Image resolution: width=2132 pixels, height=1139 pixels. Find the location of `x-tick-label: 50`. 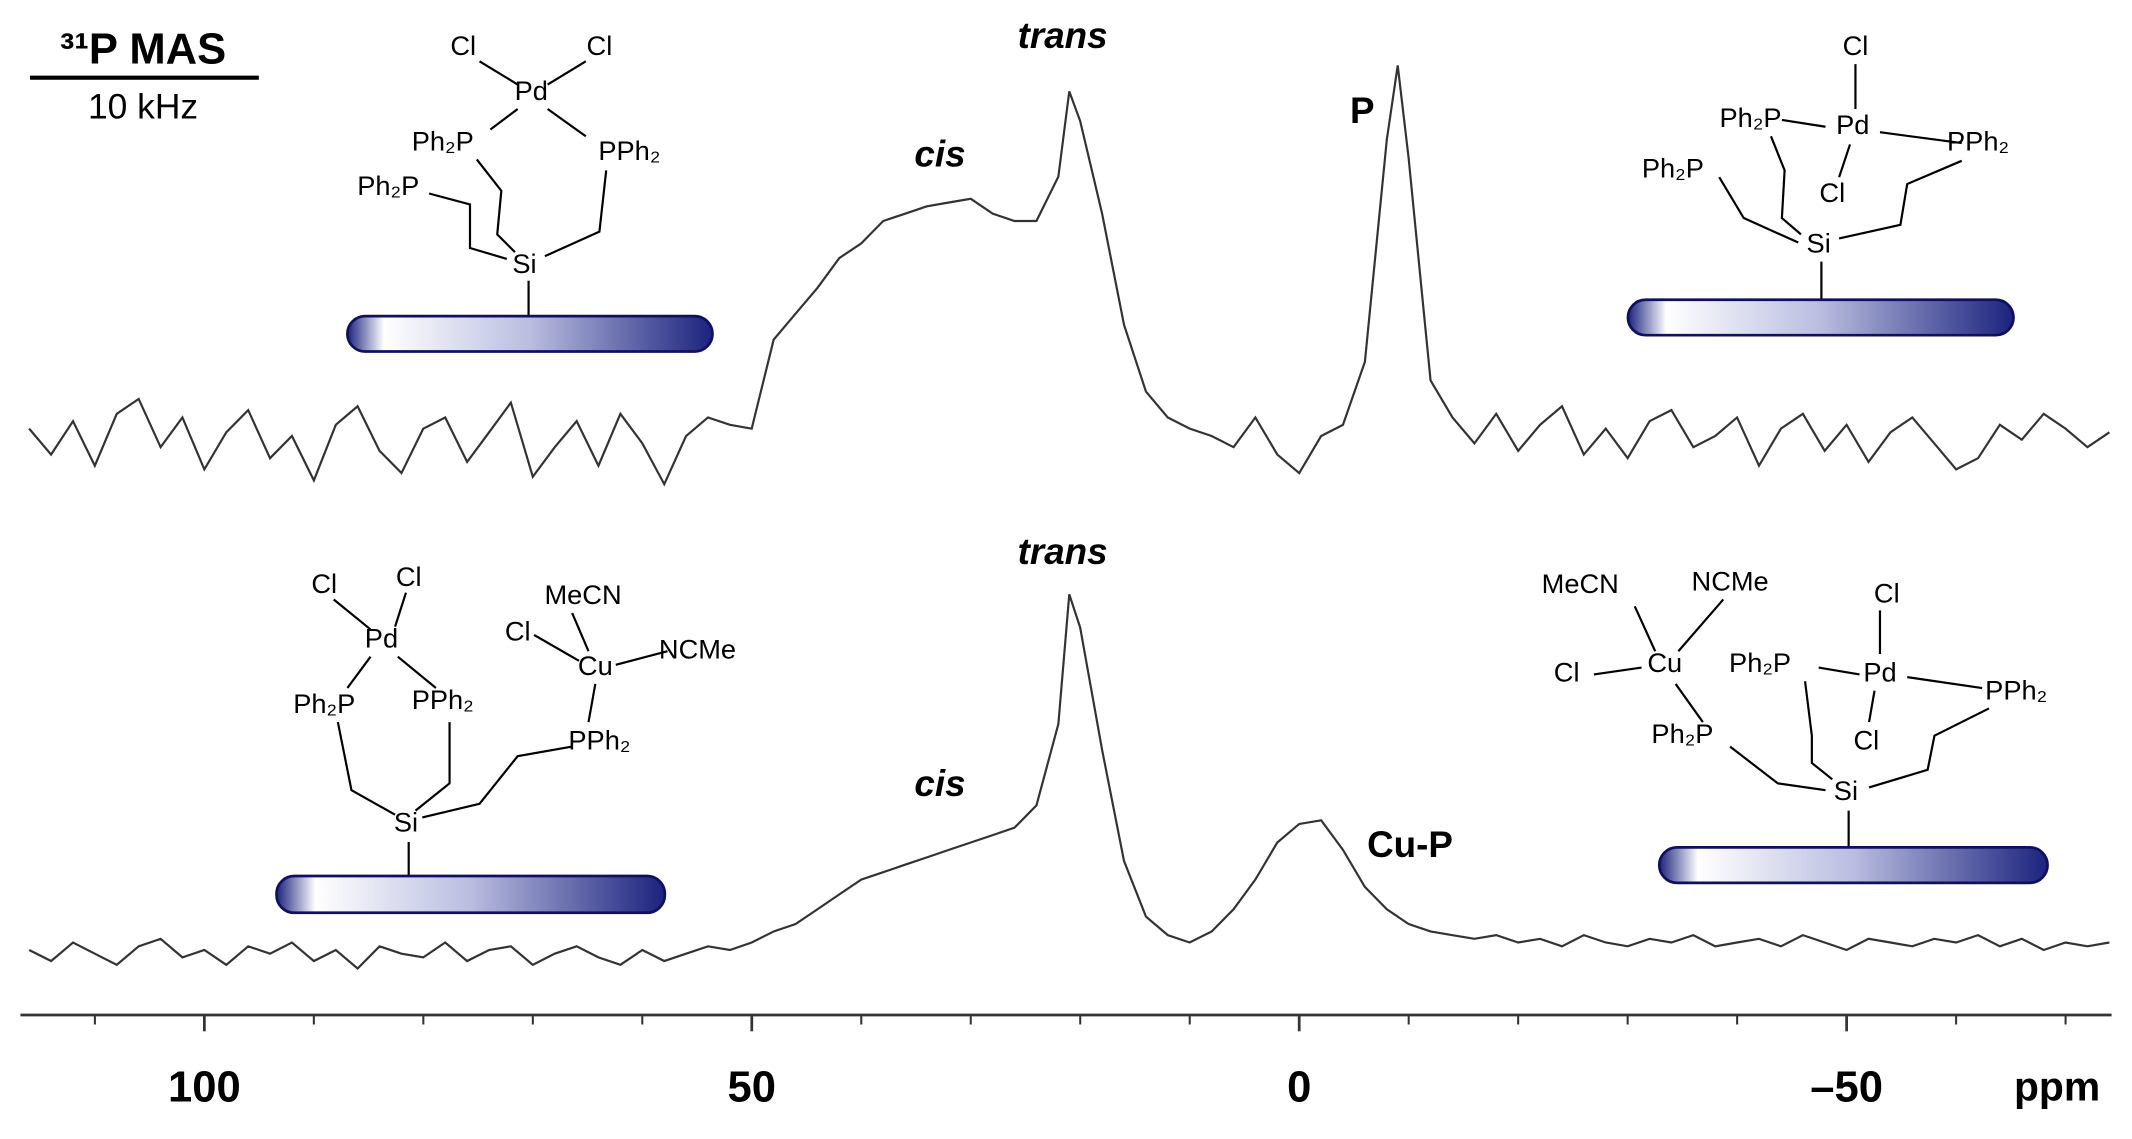

x-tick-label: 50 is located at coordinates (752, 1087).